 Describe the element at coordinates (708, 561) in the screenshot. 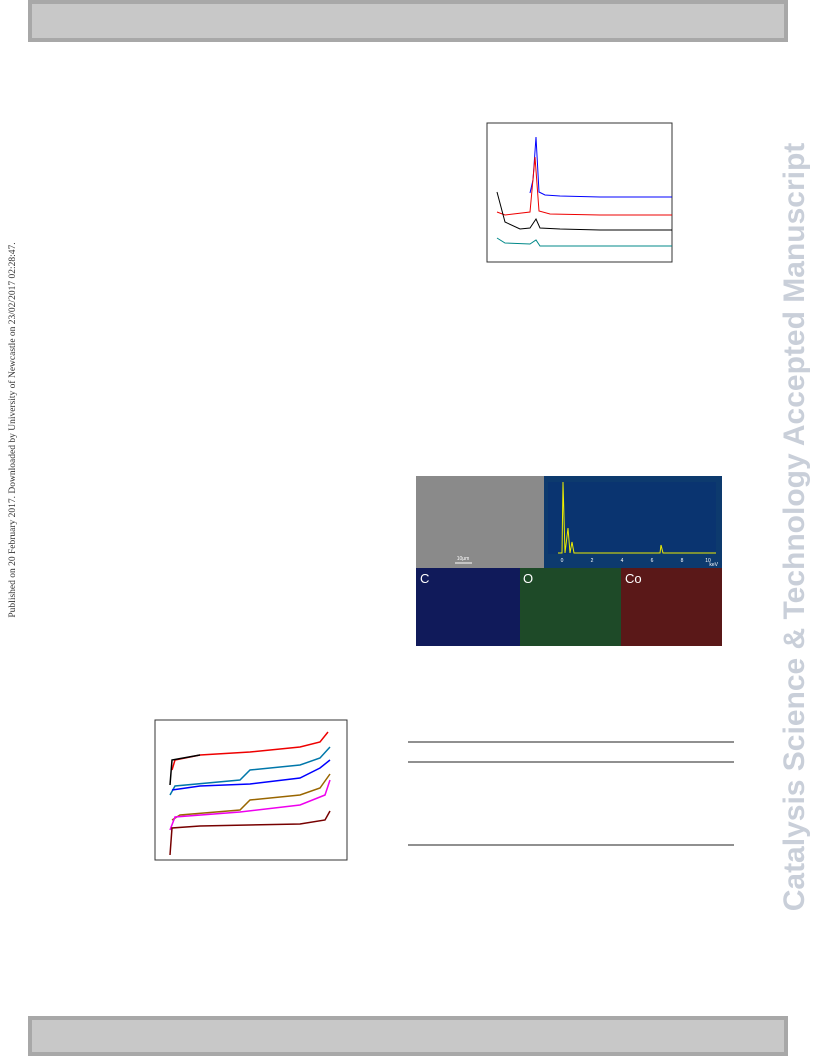

I see `spectrum-tick: 10` at that location.